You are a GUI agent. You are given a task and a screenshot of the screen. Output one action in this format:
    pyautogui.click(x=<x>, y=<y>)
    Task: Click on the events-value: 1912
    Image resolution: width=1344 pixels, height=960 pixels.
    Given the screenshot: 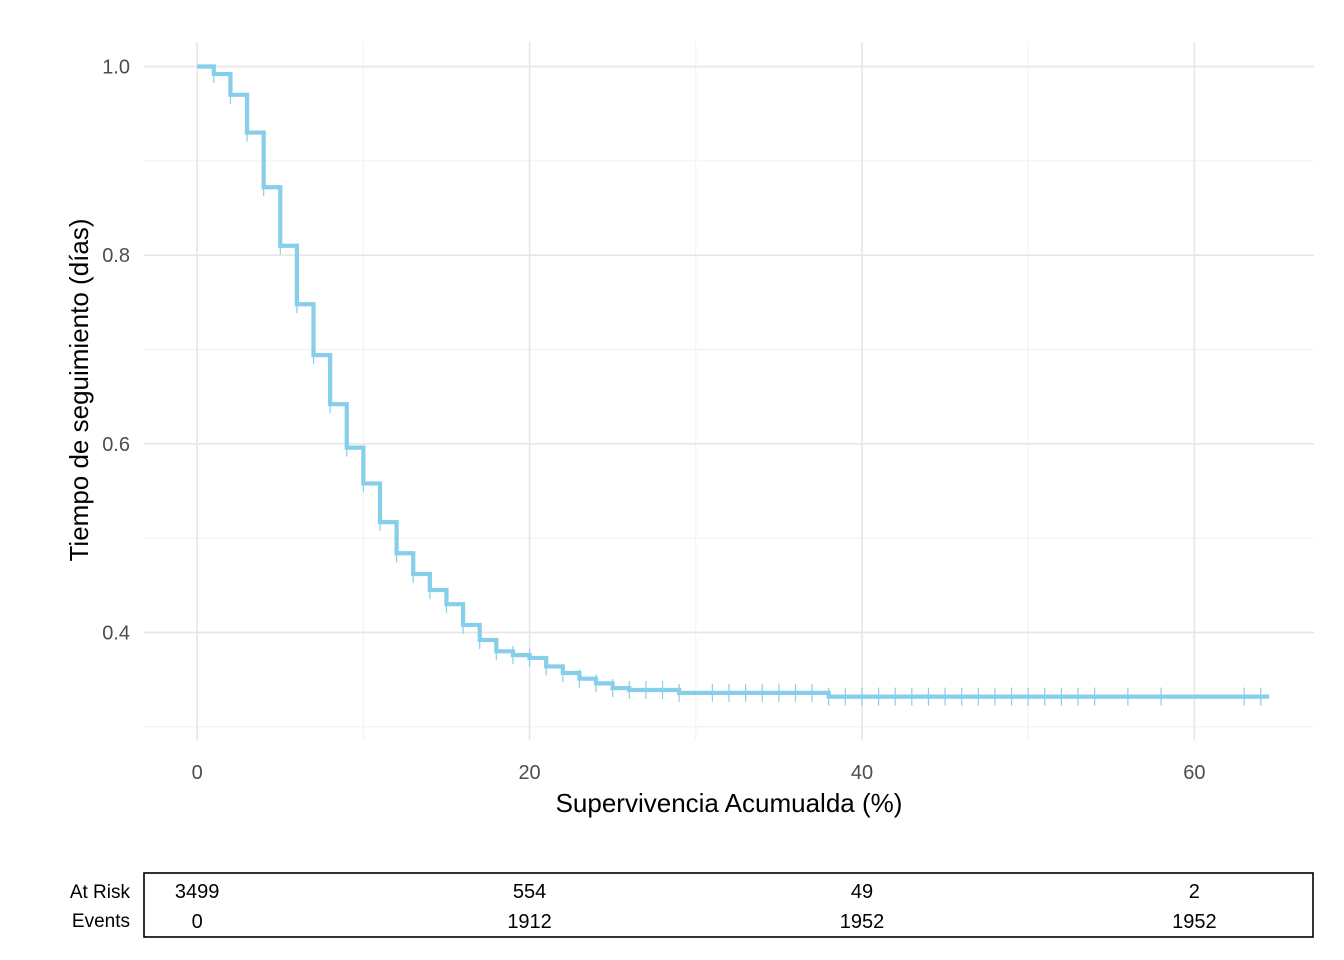 What is the action you would take?
    pyautogui.click(x=529, y=922)
    